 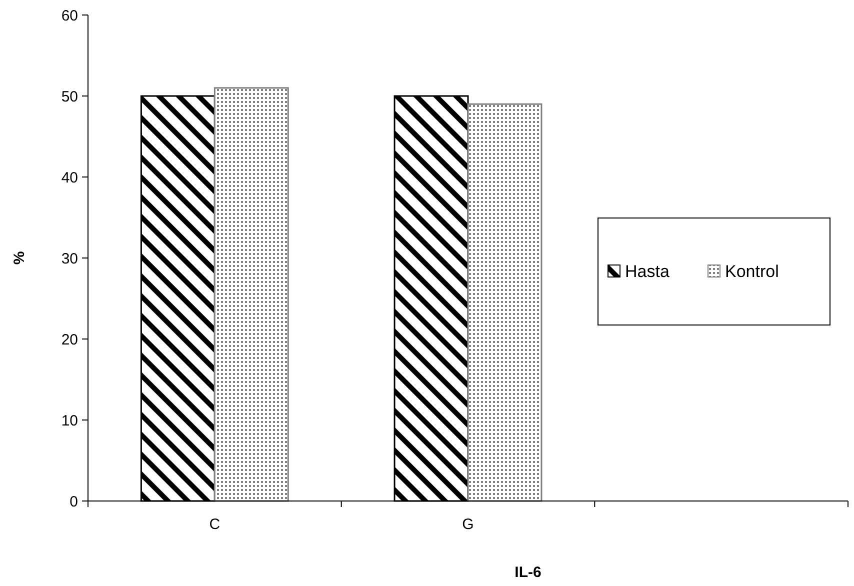 I want to click on x-tick-label: G, so click(x=468, y=524).